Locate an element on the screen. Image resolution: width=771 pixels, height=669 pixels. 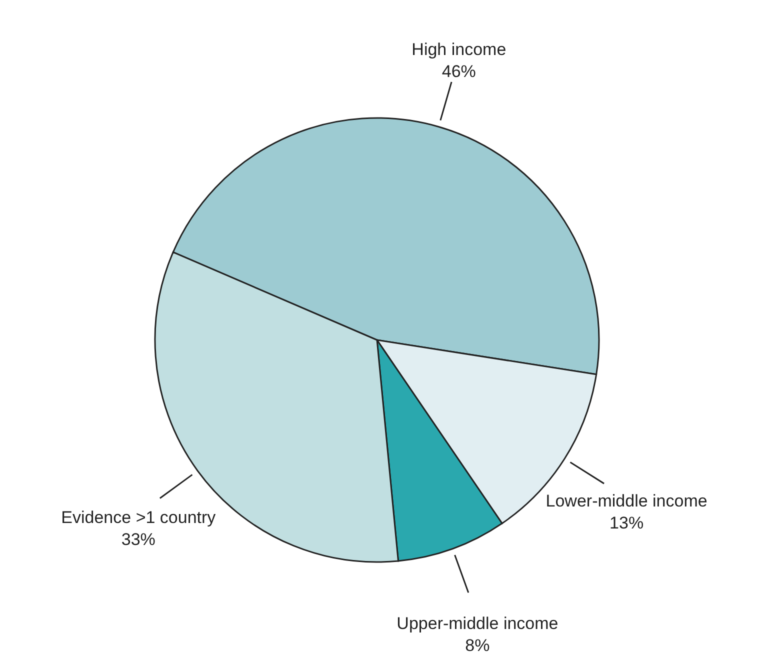
data-label: 33% is located at coordinates (138, 539).